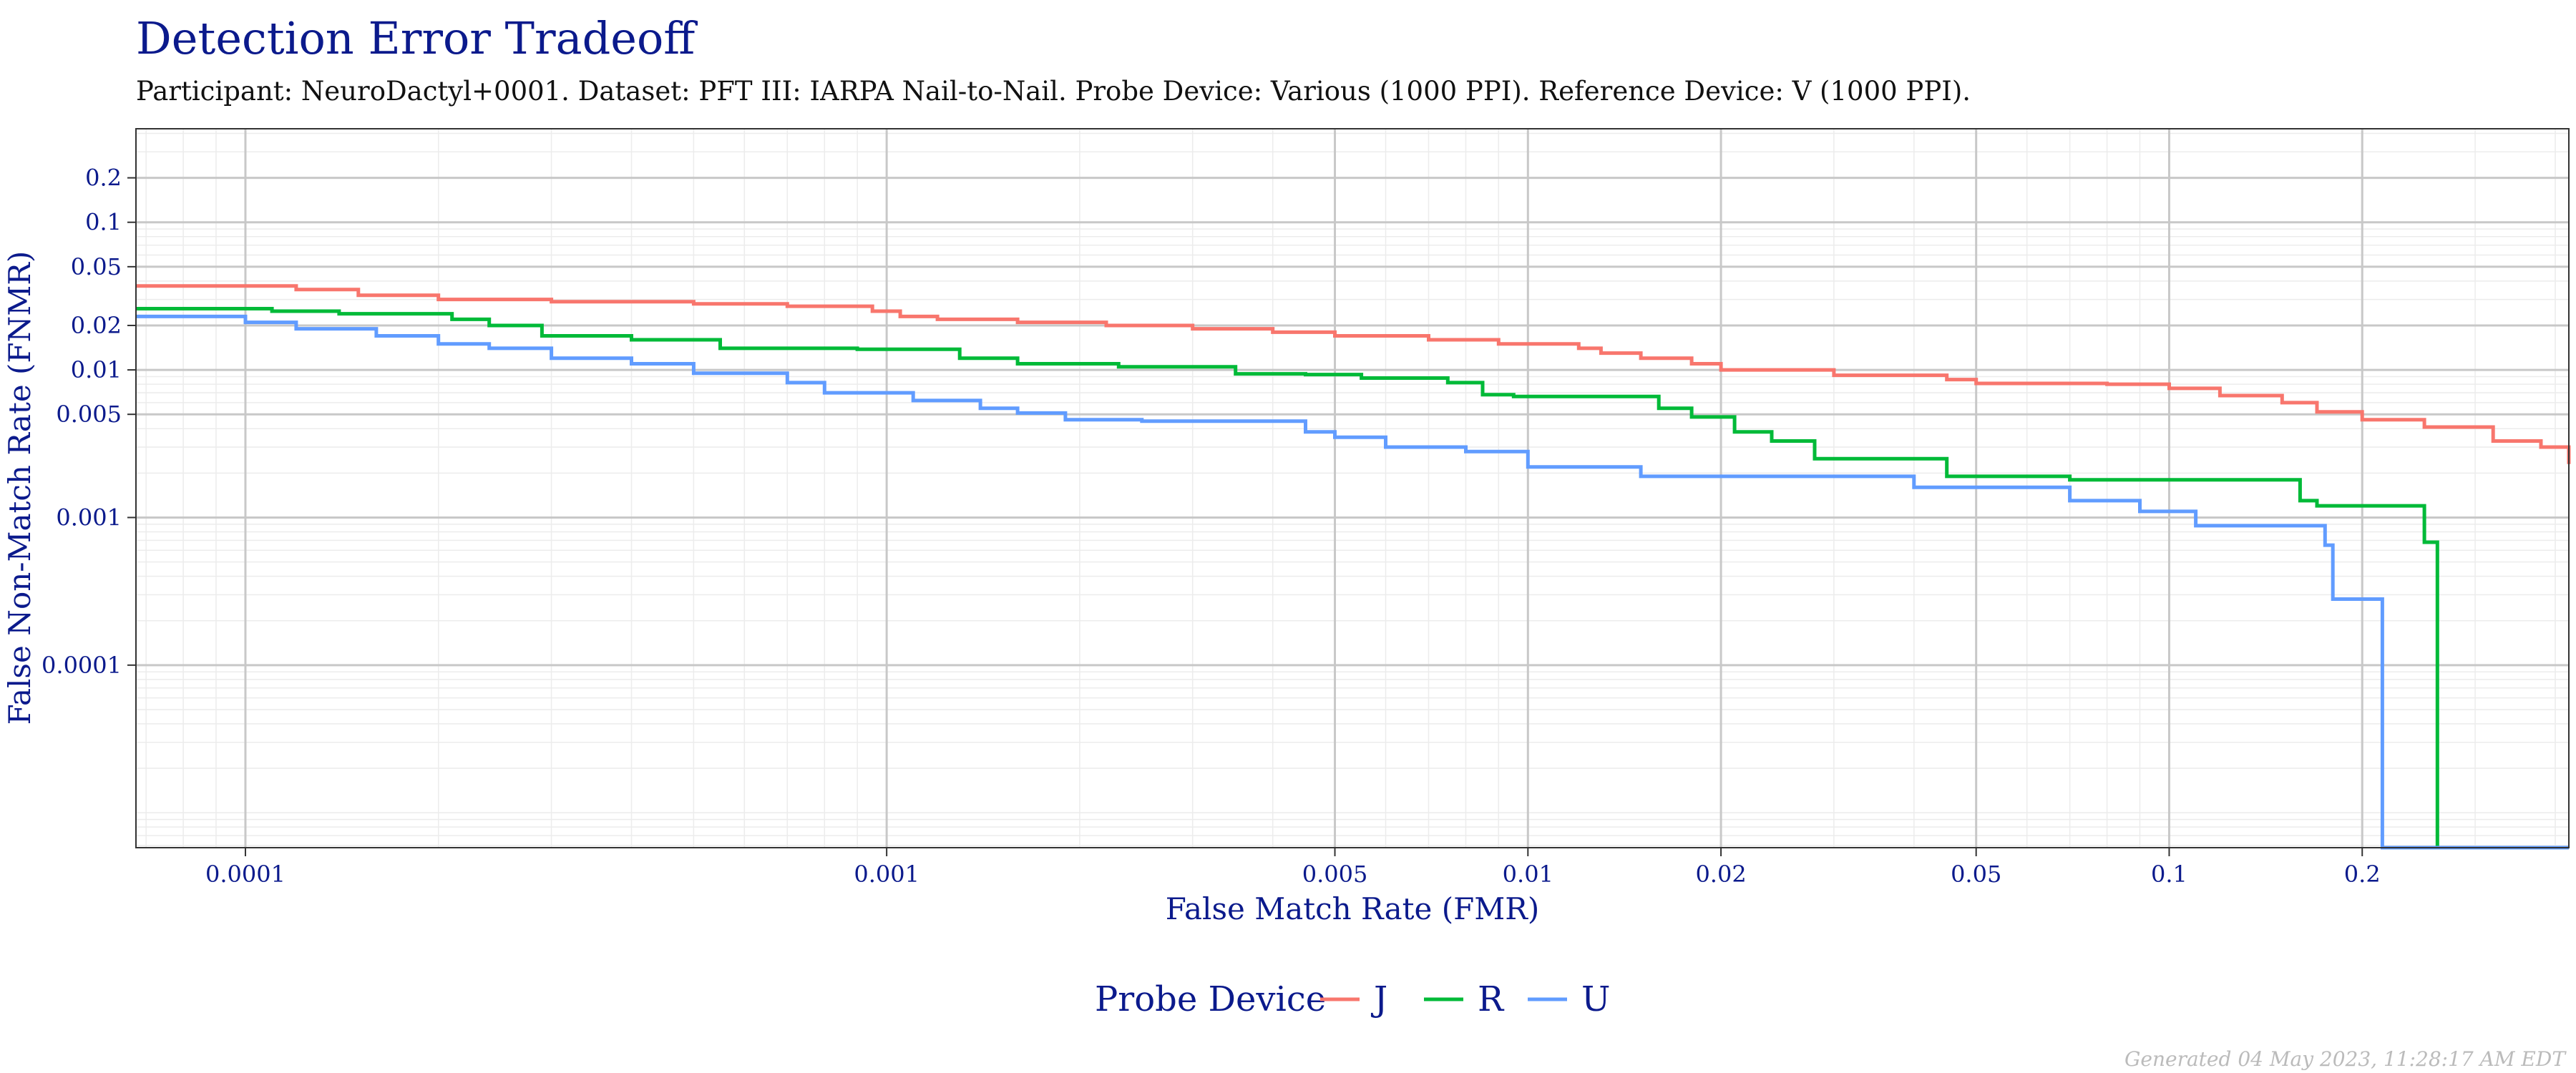 This screenshot has height=1073, width=2576. What do you see at coordinates (1293, 868) in the screenshot?
I see `x-axis-ticks: 0.0001 0.001 0.005 0.01 0.02 0.05 0.1 0.2` at bounding box center [1293, 868].